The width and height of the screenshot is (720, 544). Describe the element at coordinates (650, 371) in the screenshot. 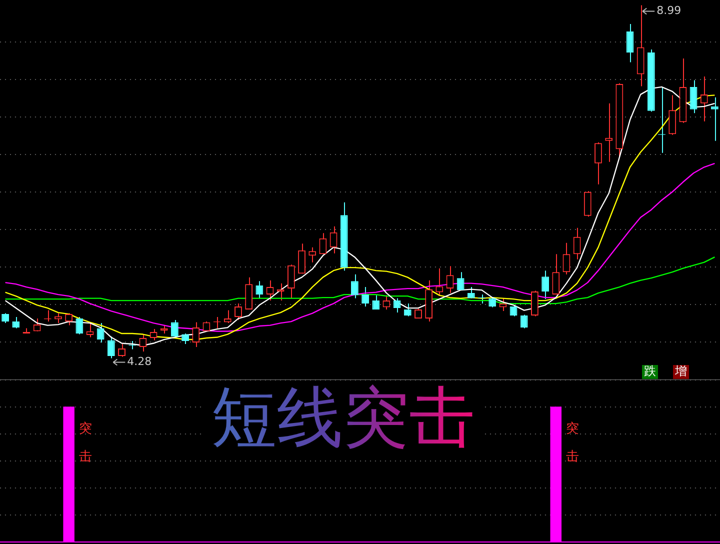

I see `annotation: 跌` at that location.